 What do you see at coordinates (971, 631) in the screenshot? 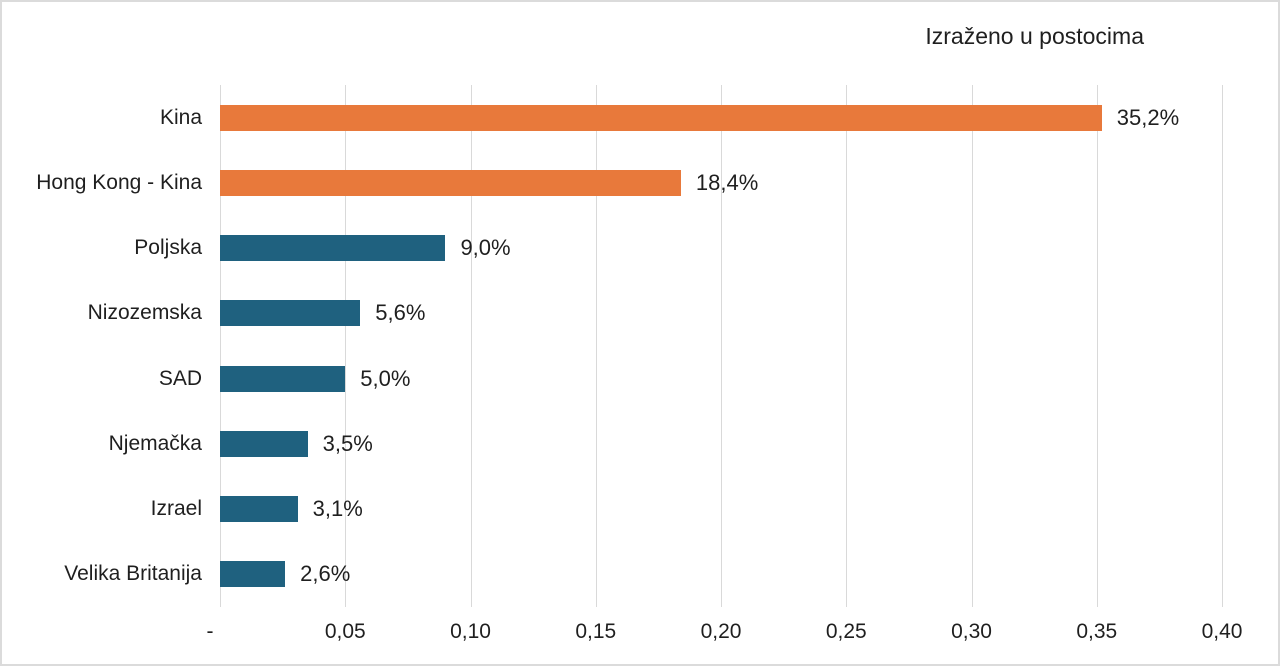
I see `x-tick-label: 0,30` at bounding box center [971, 631].